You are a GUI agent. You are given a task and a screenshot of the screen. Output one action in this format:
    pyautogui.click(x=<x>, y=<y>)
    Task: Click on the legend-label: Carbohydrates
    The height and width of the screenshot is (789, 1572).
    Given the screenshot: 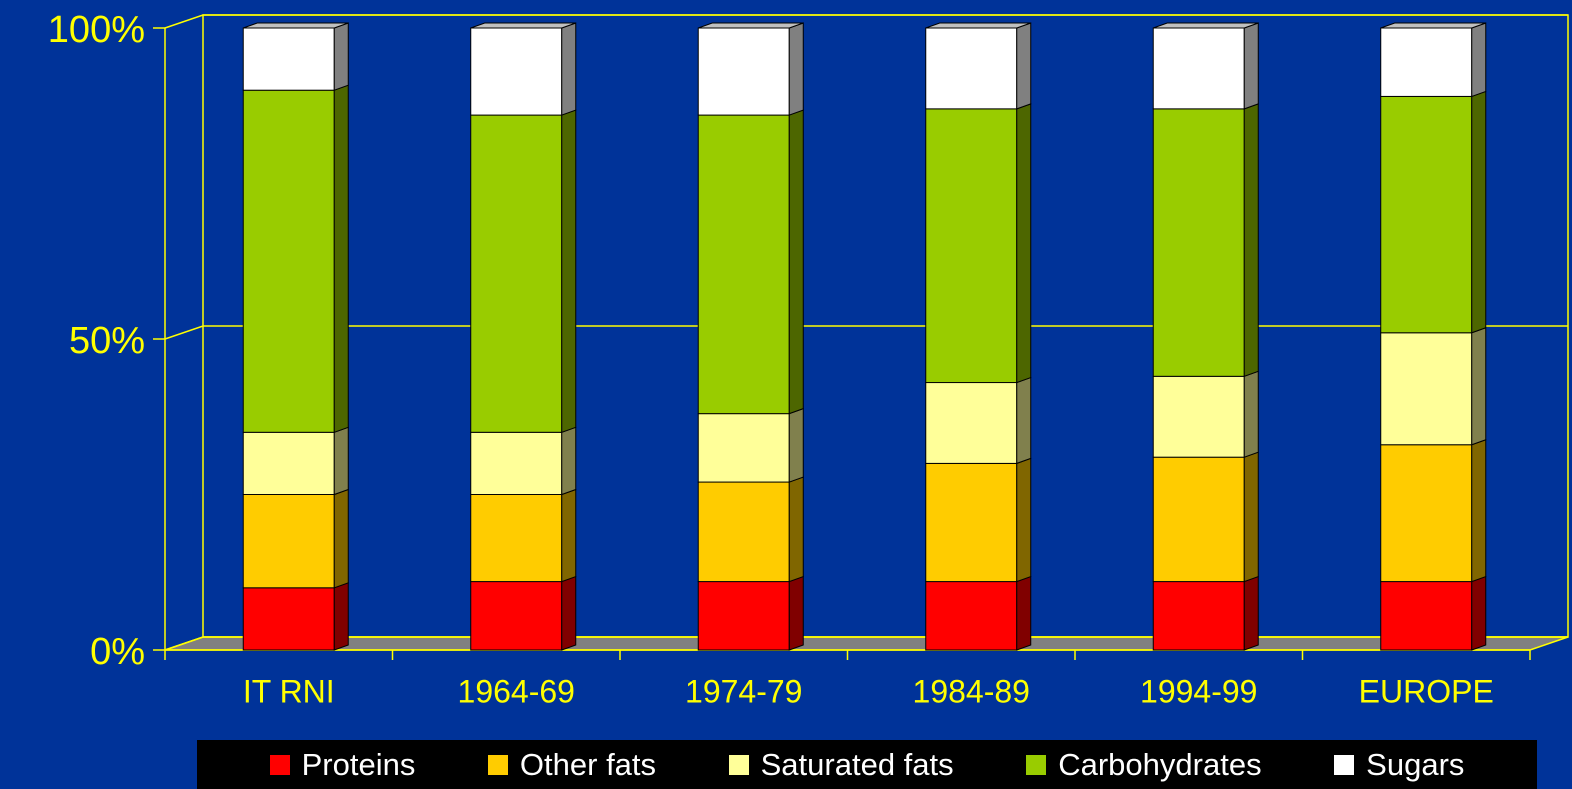 What is the action you would take?
    pyautogui.click(x=1160, y=764)
    